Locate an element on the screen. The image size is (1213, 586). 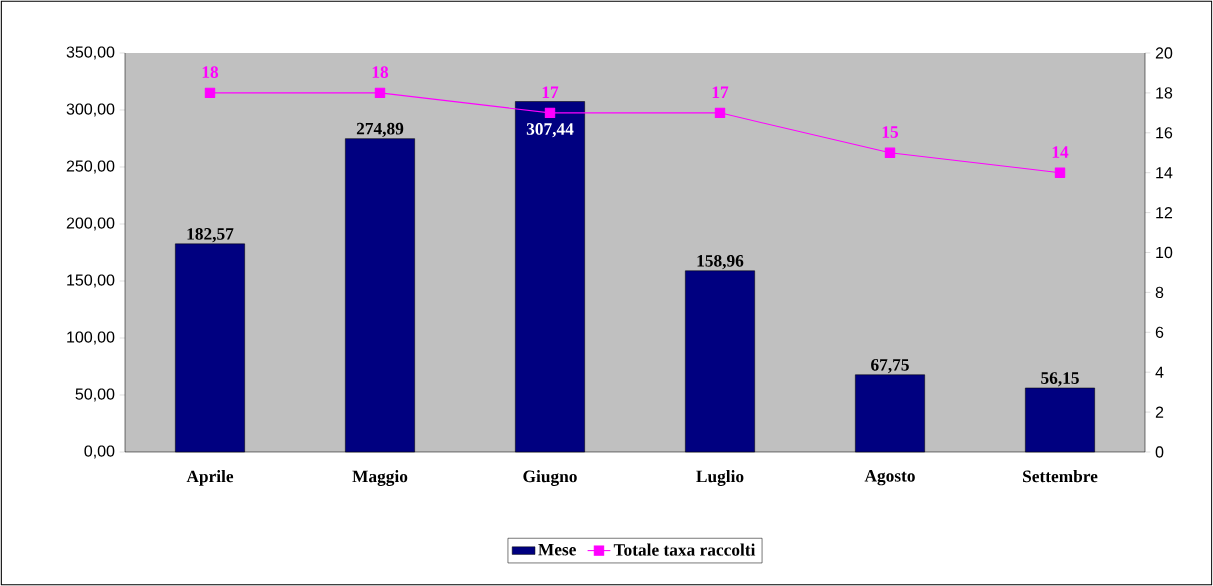
data-label: 274,89 is located at coordinates (380, 130).